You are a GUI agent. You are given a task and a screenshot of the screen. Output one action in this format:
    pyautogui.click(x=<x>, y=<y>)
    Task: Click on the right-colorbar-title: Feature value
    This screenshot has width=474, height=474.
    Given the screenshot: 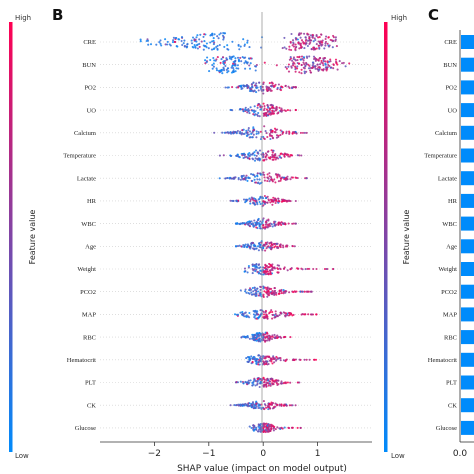 What is the action you would take?
    pyautogui.click(x=406, y=237)
    